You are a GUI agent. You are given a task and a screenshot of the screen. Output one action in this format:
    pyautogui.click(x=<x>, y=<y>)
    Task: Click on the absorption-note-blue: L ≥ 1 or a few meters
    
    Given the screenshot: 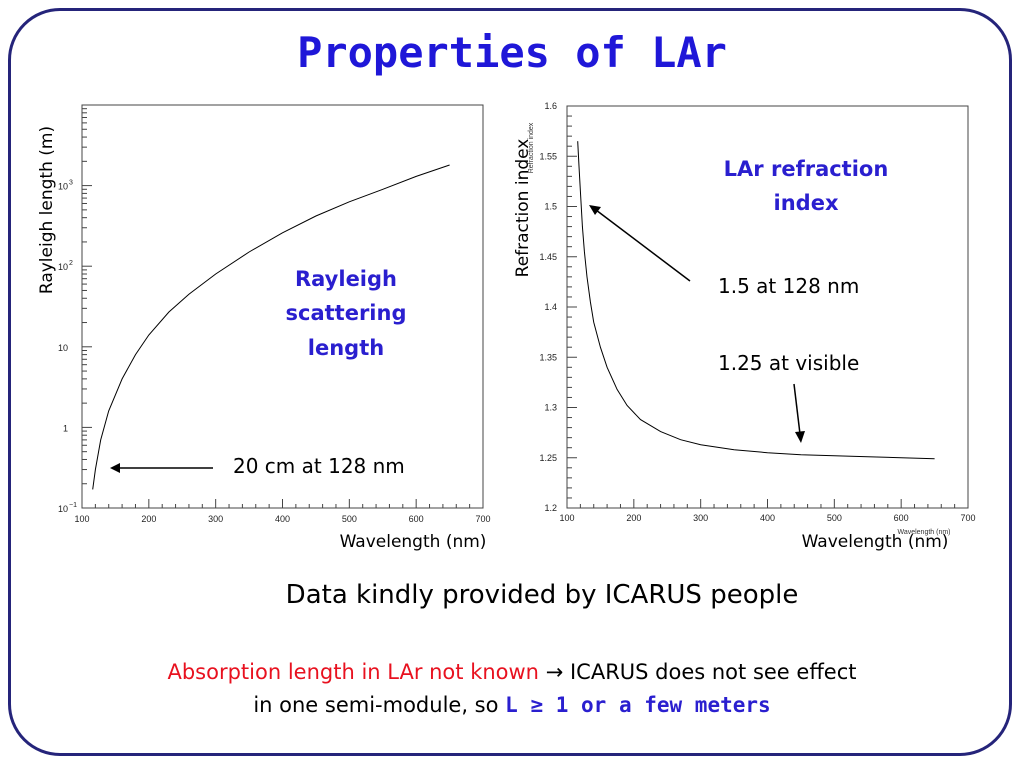 What is the action you would take?
    pyautogui.click(x=638, y=705)
    